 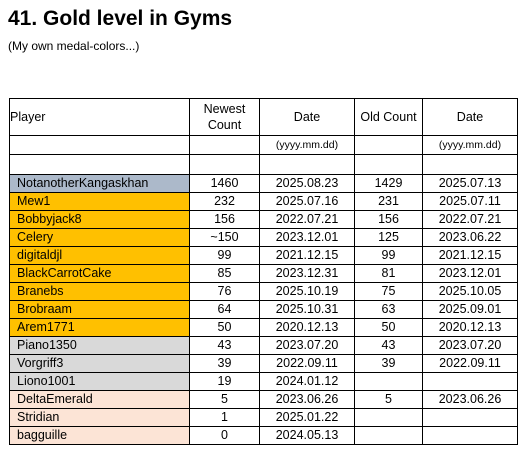 I want to click on player-name-cell: digitaldjl, so click(x=99, y=255).